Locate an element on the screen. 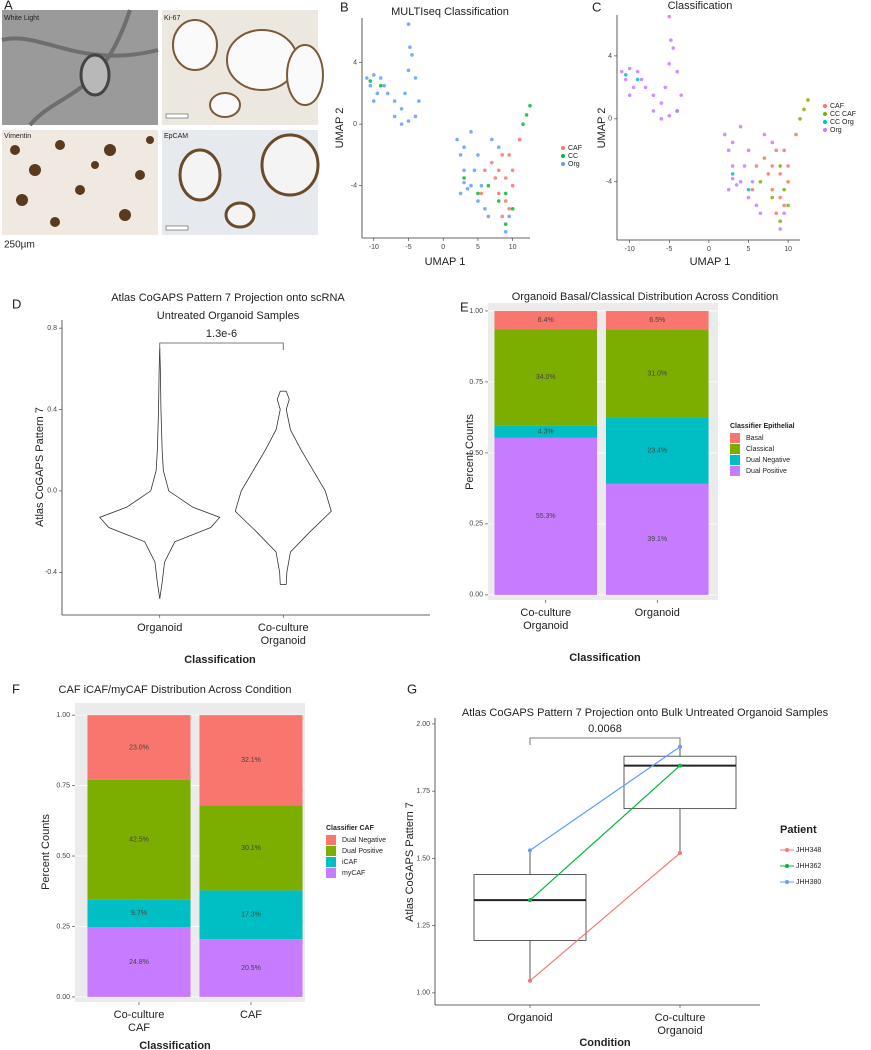 The image size is (871, 1050). x-tick-label: 10 is located at coordinates (788, 249).